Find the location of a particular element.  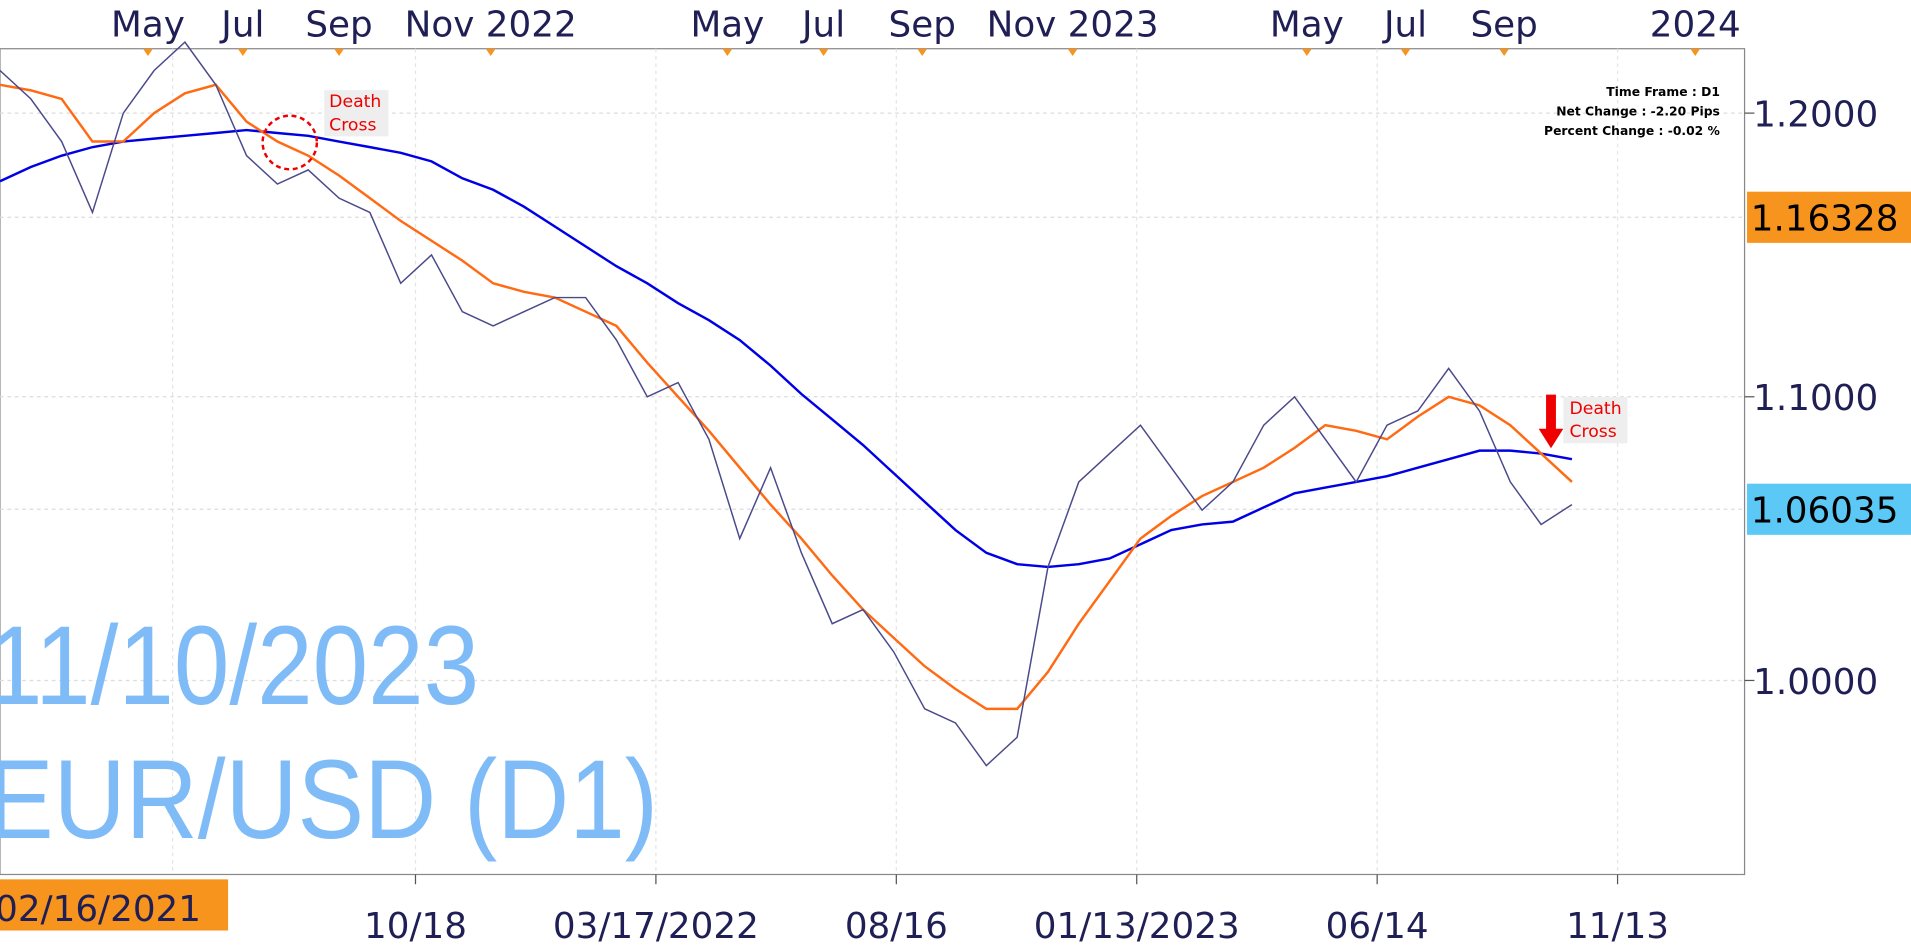

cursor-date-box is located at coordinates (114, 905).